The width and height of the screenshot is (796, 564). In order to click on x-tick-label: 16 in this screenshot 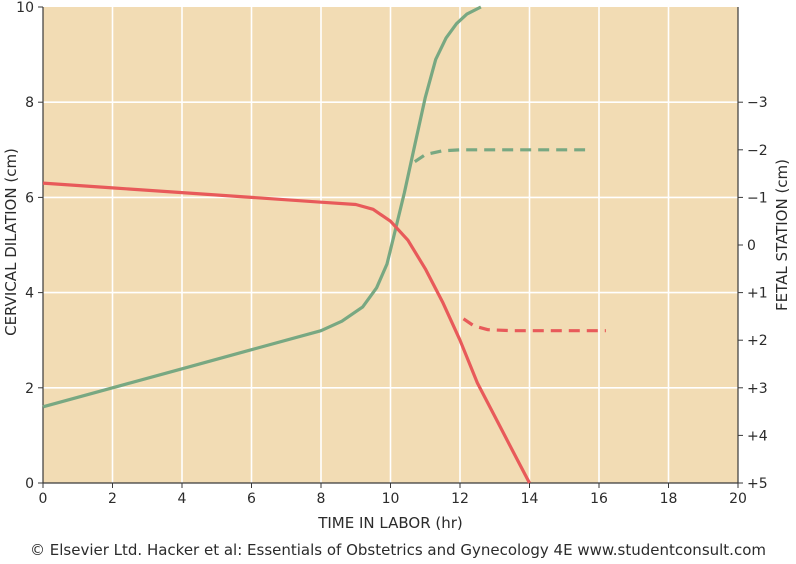, I will do `click(599, 499)`.